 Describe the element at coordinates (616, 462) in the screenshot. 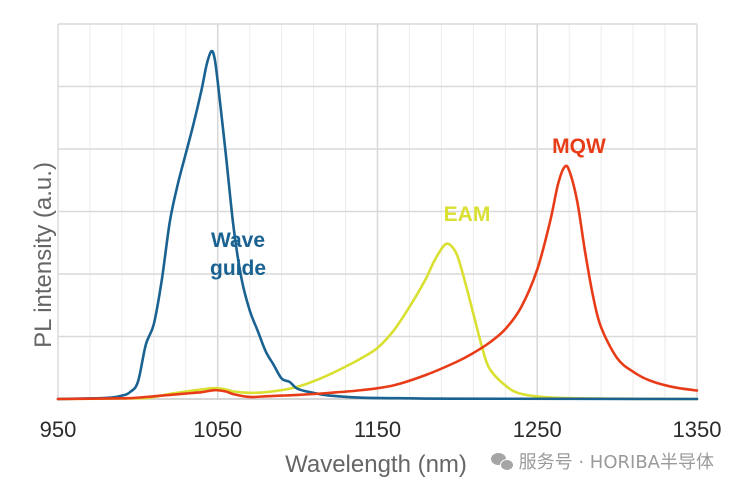

I see `watermark-text: 服务号 · HORIBA半导体` at that location.